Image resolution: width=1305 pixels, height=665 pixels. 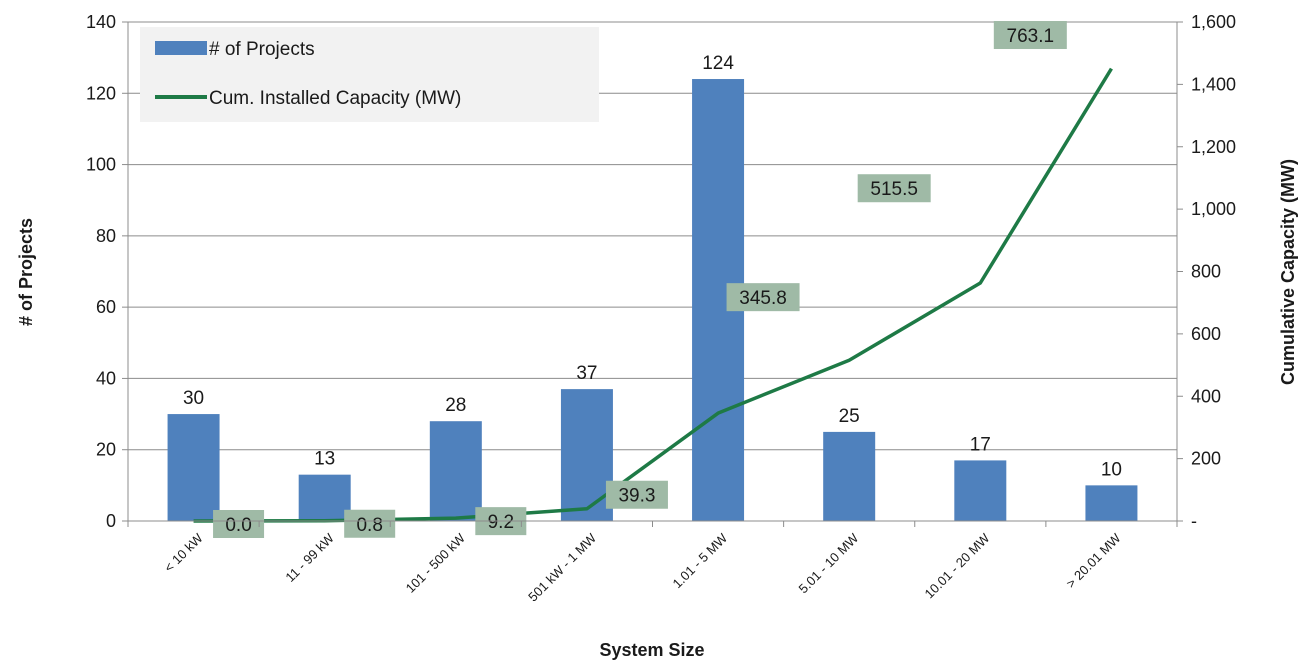 What do you see at coordinates (849, 416) in the screenshot?
I see `bar-value-label: 25` at bounding box center [849, 416].